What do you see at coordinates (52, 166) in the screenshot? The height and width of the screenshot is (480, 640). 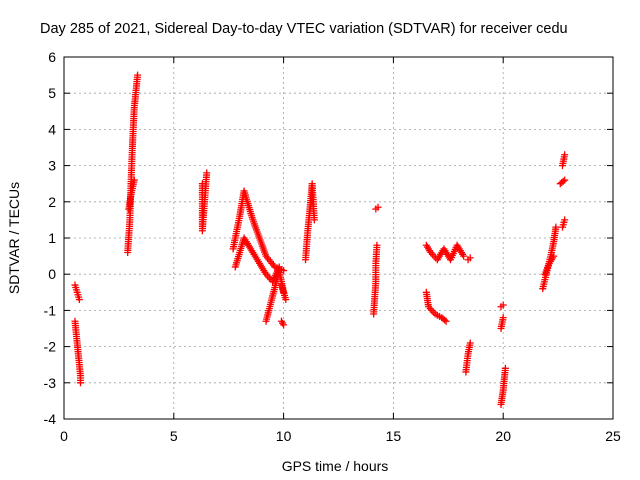 I see `y-tick-label: 3` at bounding box center [52, 166].